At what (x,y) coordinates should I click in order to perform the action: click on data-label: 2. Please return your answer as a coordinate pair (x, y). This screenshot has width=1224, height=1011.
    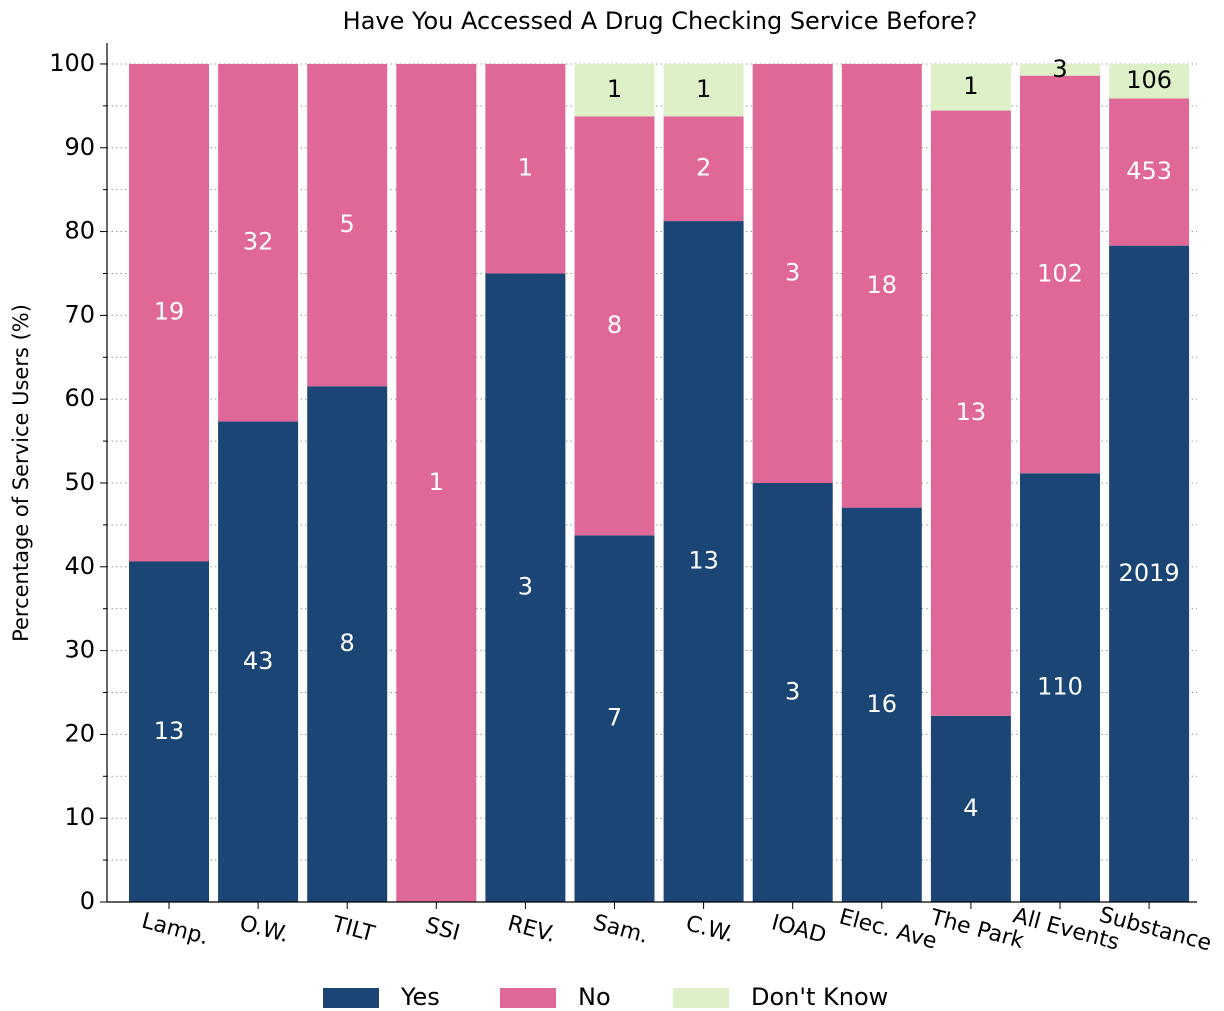
    Looking at the image, I should click on (703, 168).